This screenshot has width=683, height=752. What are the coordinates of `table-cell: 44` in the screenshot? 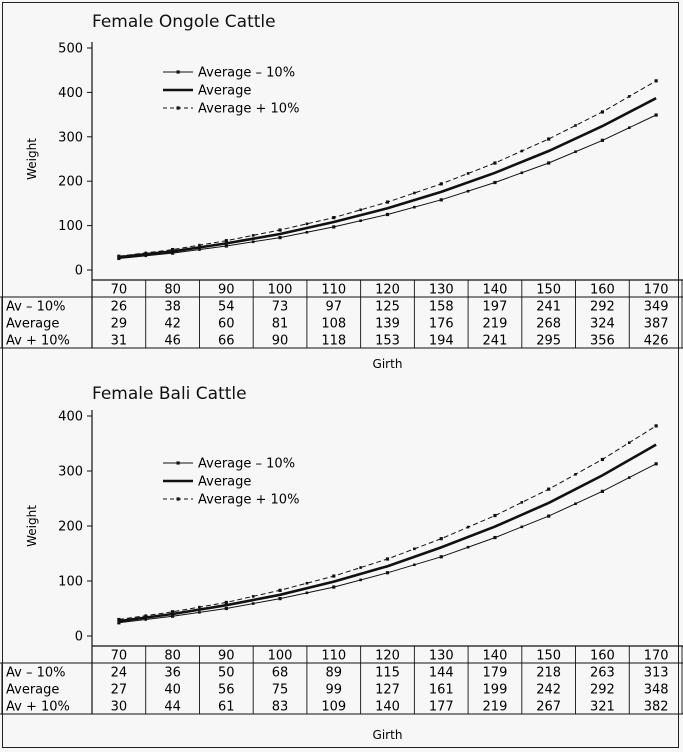 It's located at (172, 707).